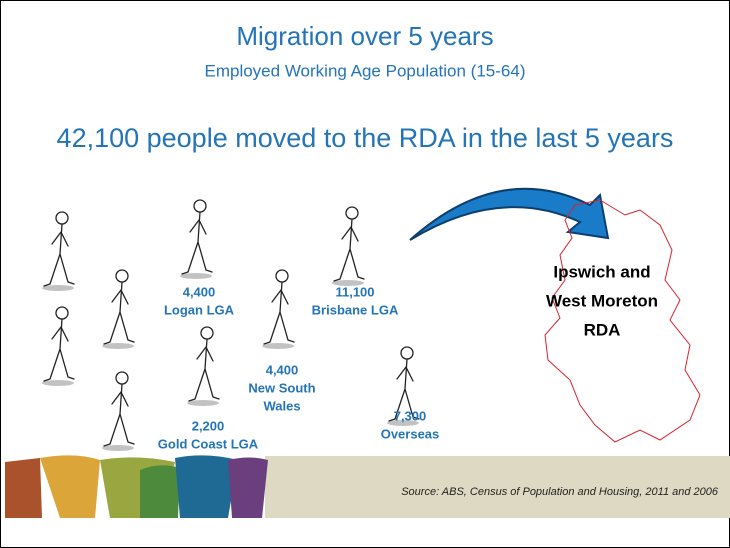 This screenshot has width=730, height=548. What do you see at coordinates (364, 36) in the screenshot?
I see `title: Migration over 5 years` at bounding box center [364, 36].